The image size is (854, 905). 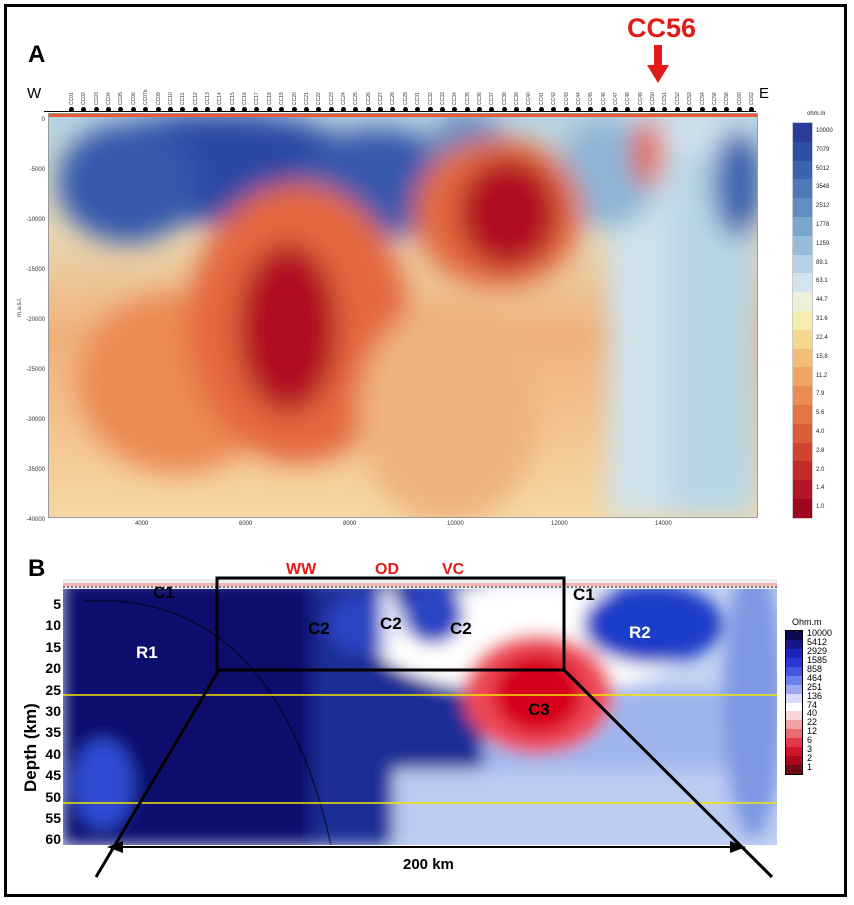 I want to click on legend-b-value: 858, so click(x=815, y=668).